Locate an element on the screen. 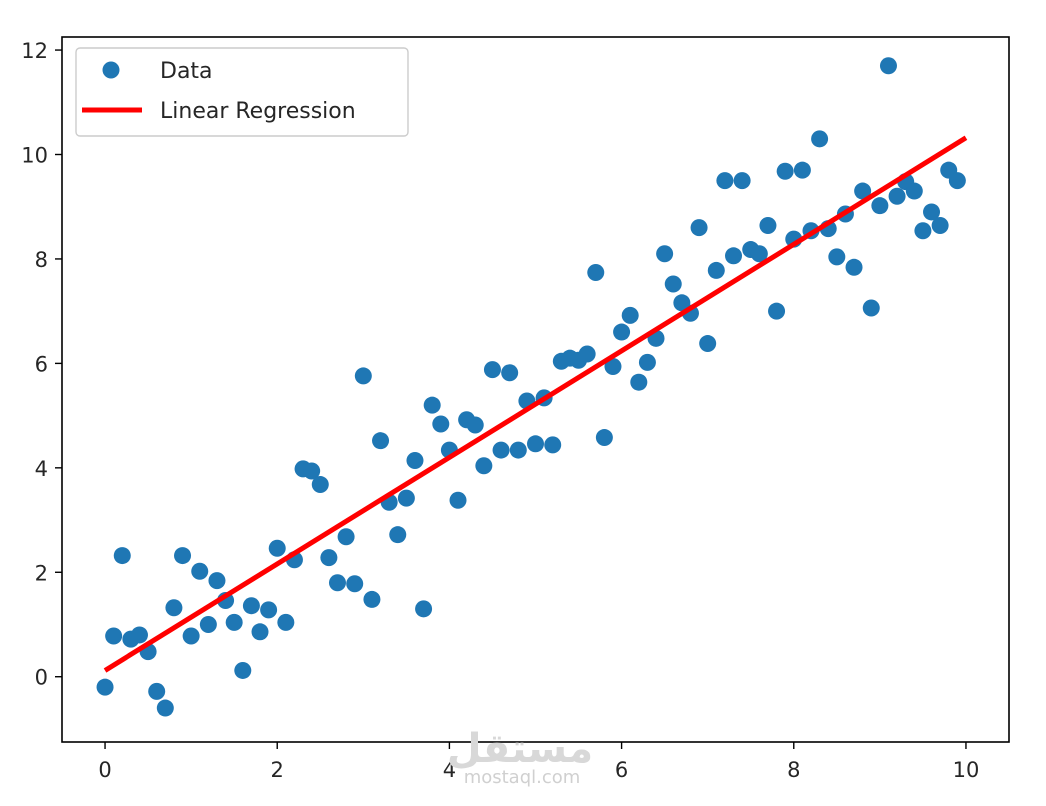 This screenshot has width=1046, height=806. y-tick-label: 8 is located at coordinates (41, 260).